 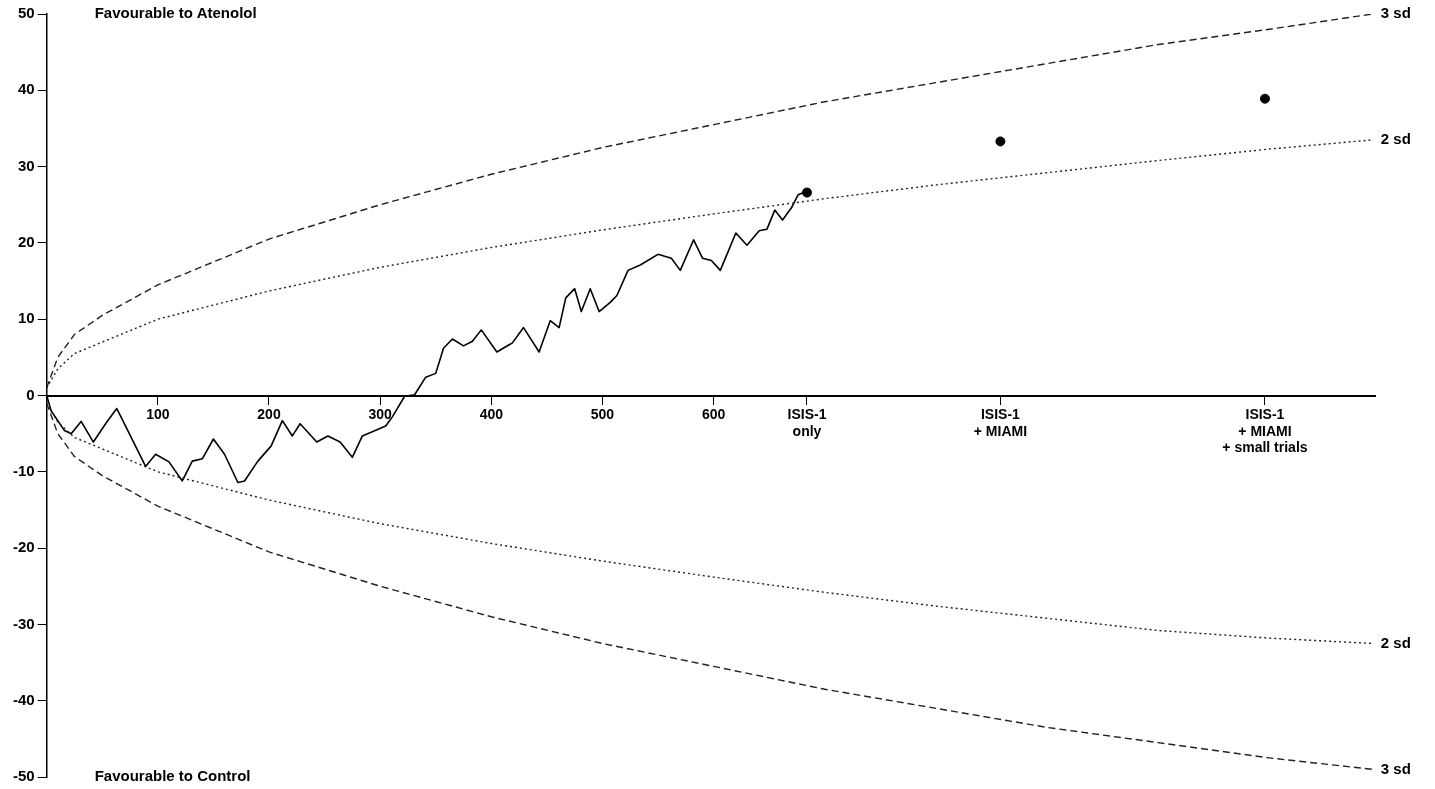 I want to click on y-tick-label: 50, so click(x=26, y=13).